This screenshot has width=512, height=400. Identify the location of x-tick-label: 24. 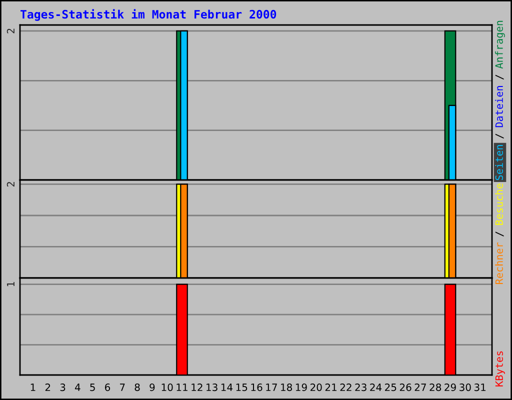
(376, 387).